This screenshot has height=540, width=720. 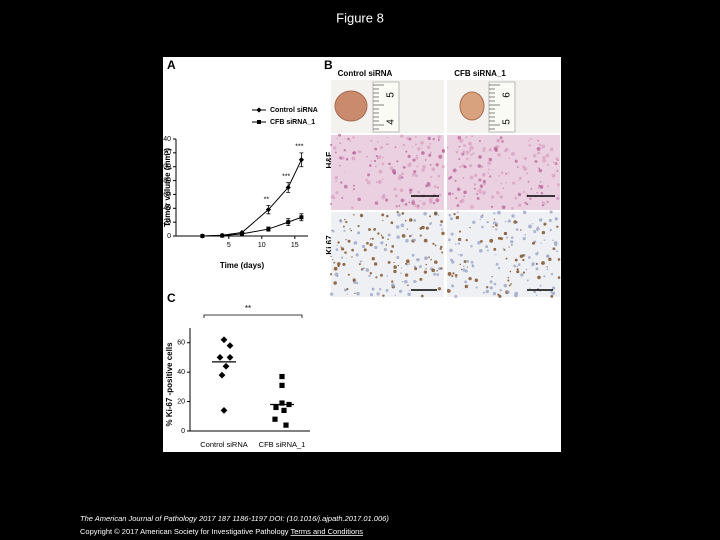 I want to click on y-axis-label: Tumor volume (mm³), so click(x=167, y=187).